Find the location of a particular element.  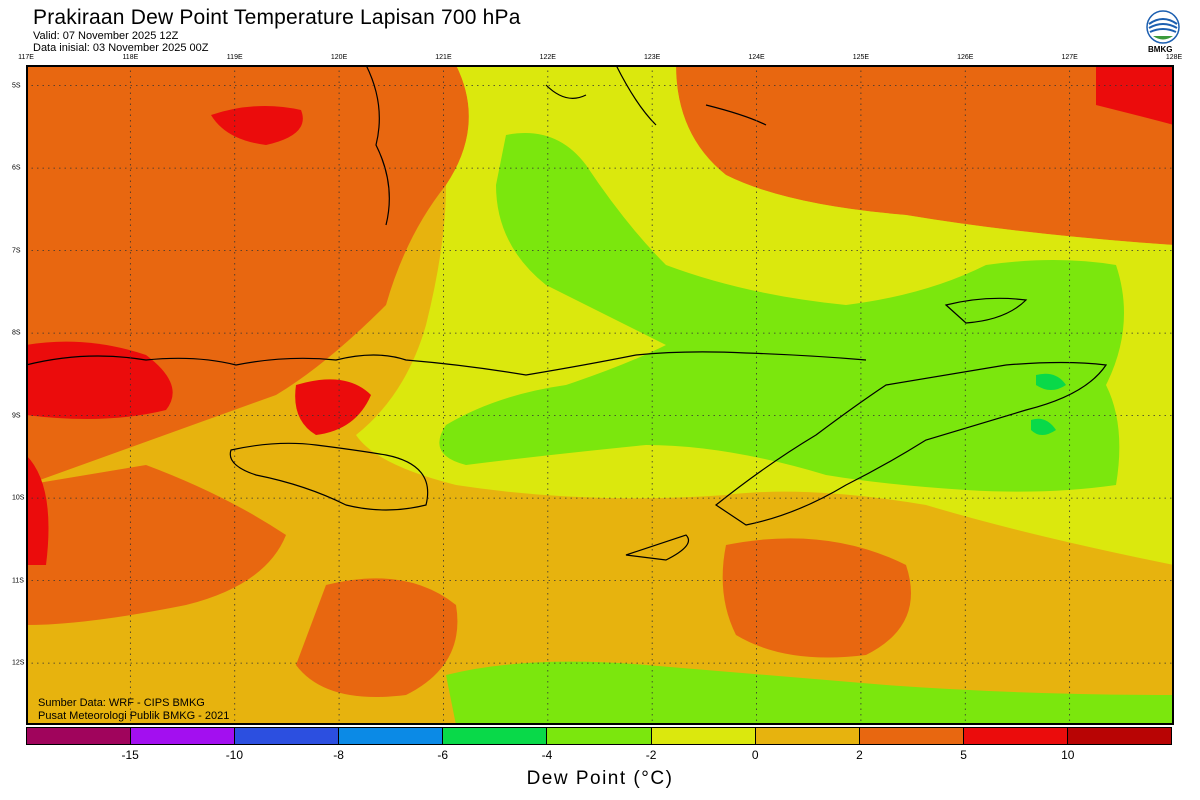

field-red-southwest is located at coordinates (37, 510).